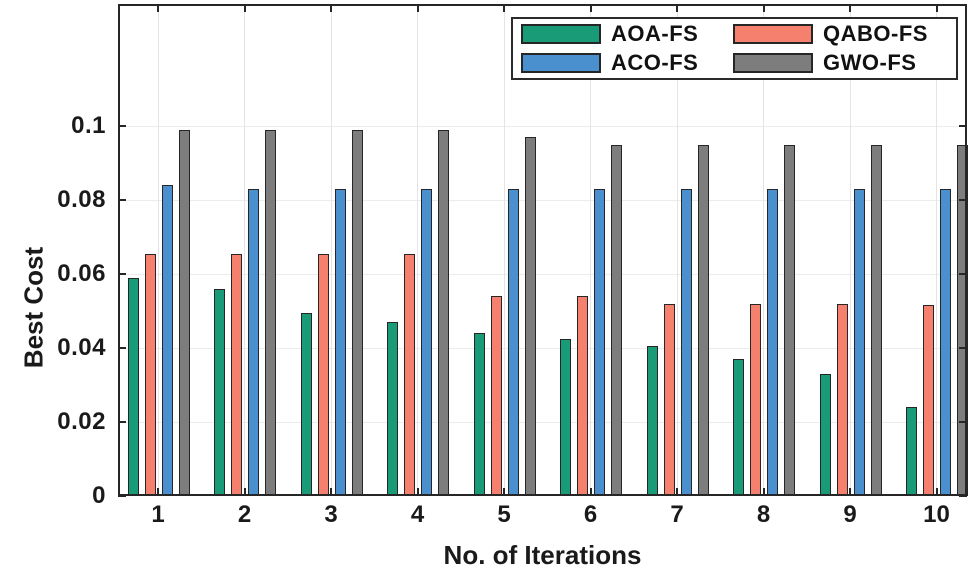 The height and width of the screenshot is (575, 980). Describe the element at coordinates (99, 495) in the screenshot. I see `y-tick-label: 0` at that location.